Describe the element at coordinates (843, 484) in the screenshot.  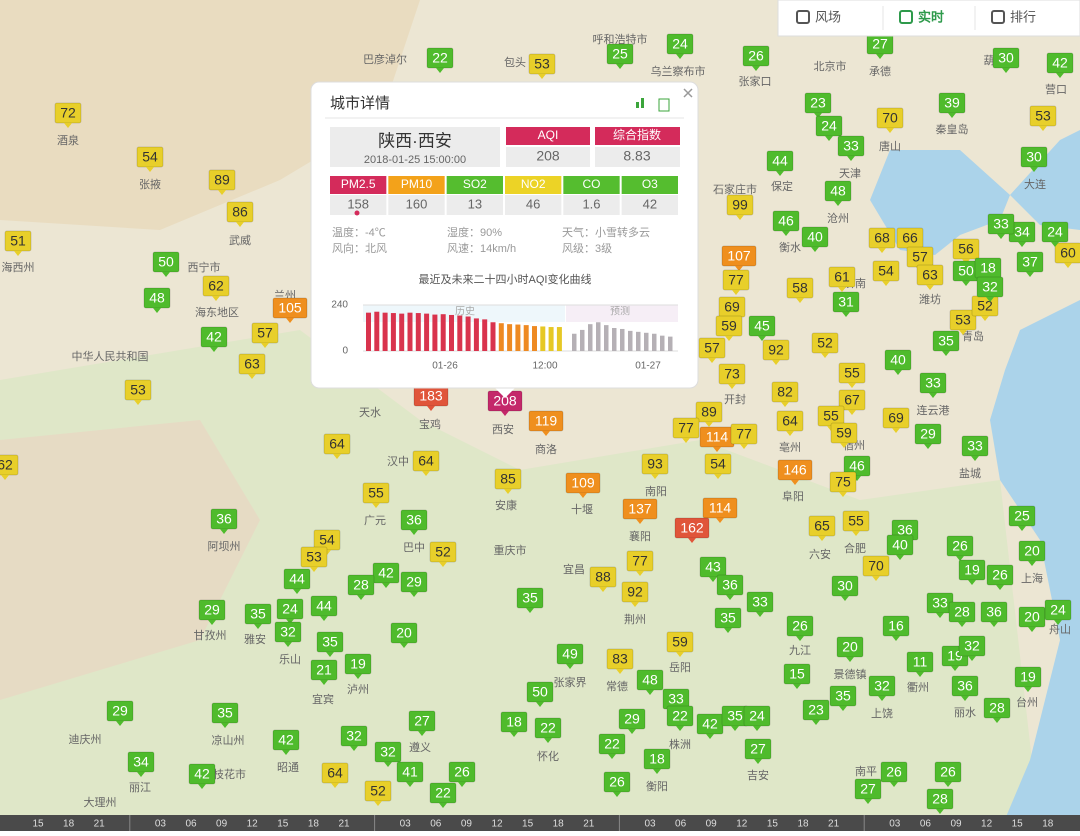
I see `aqi-marker: 75` at that location.